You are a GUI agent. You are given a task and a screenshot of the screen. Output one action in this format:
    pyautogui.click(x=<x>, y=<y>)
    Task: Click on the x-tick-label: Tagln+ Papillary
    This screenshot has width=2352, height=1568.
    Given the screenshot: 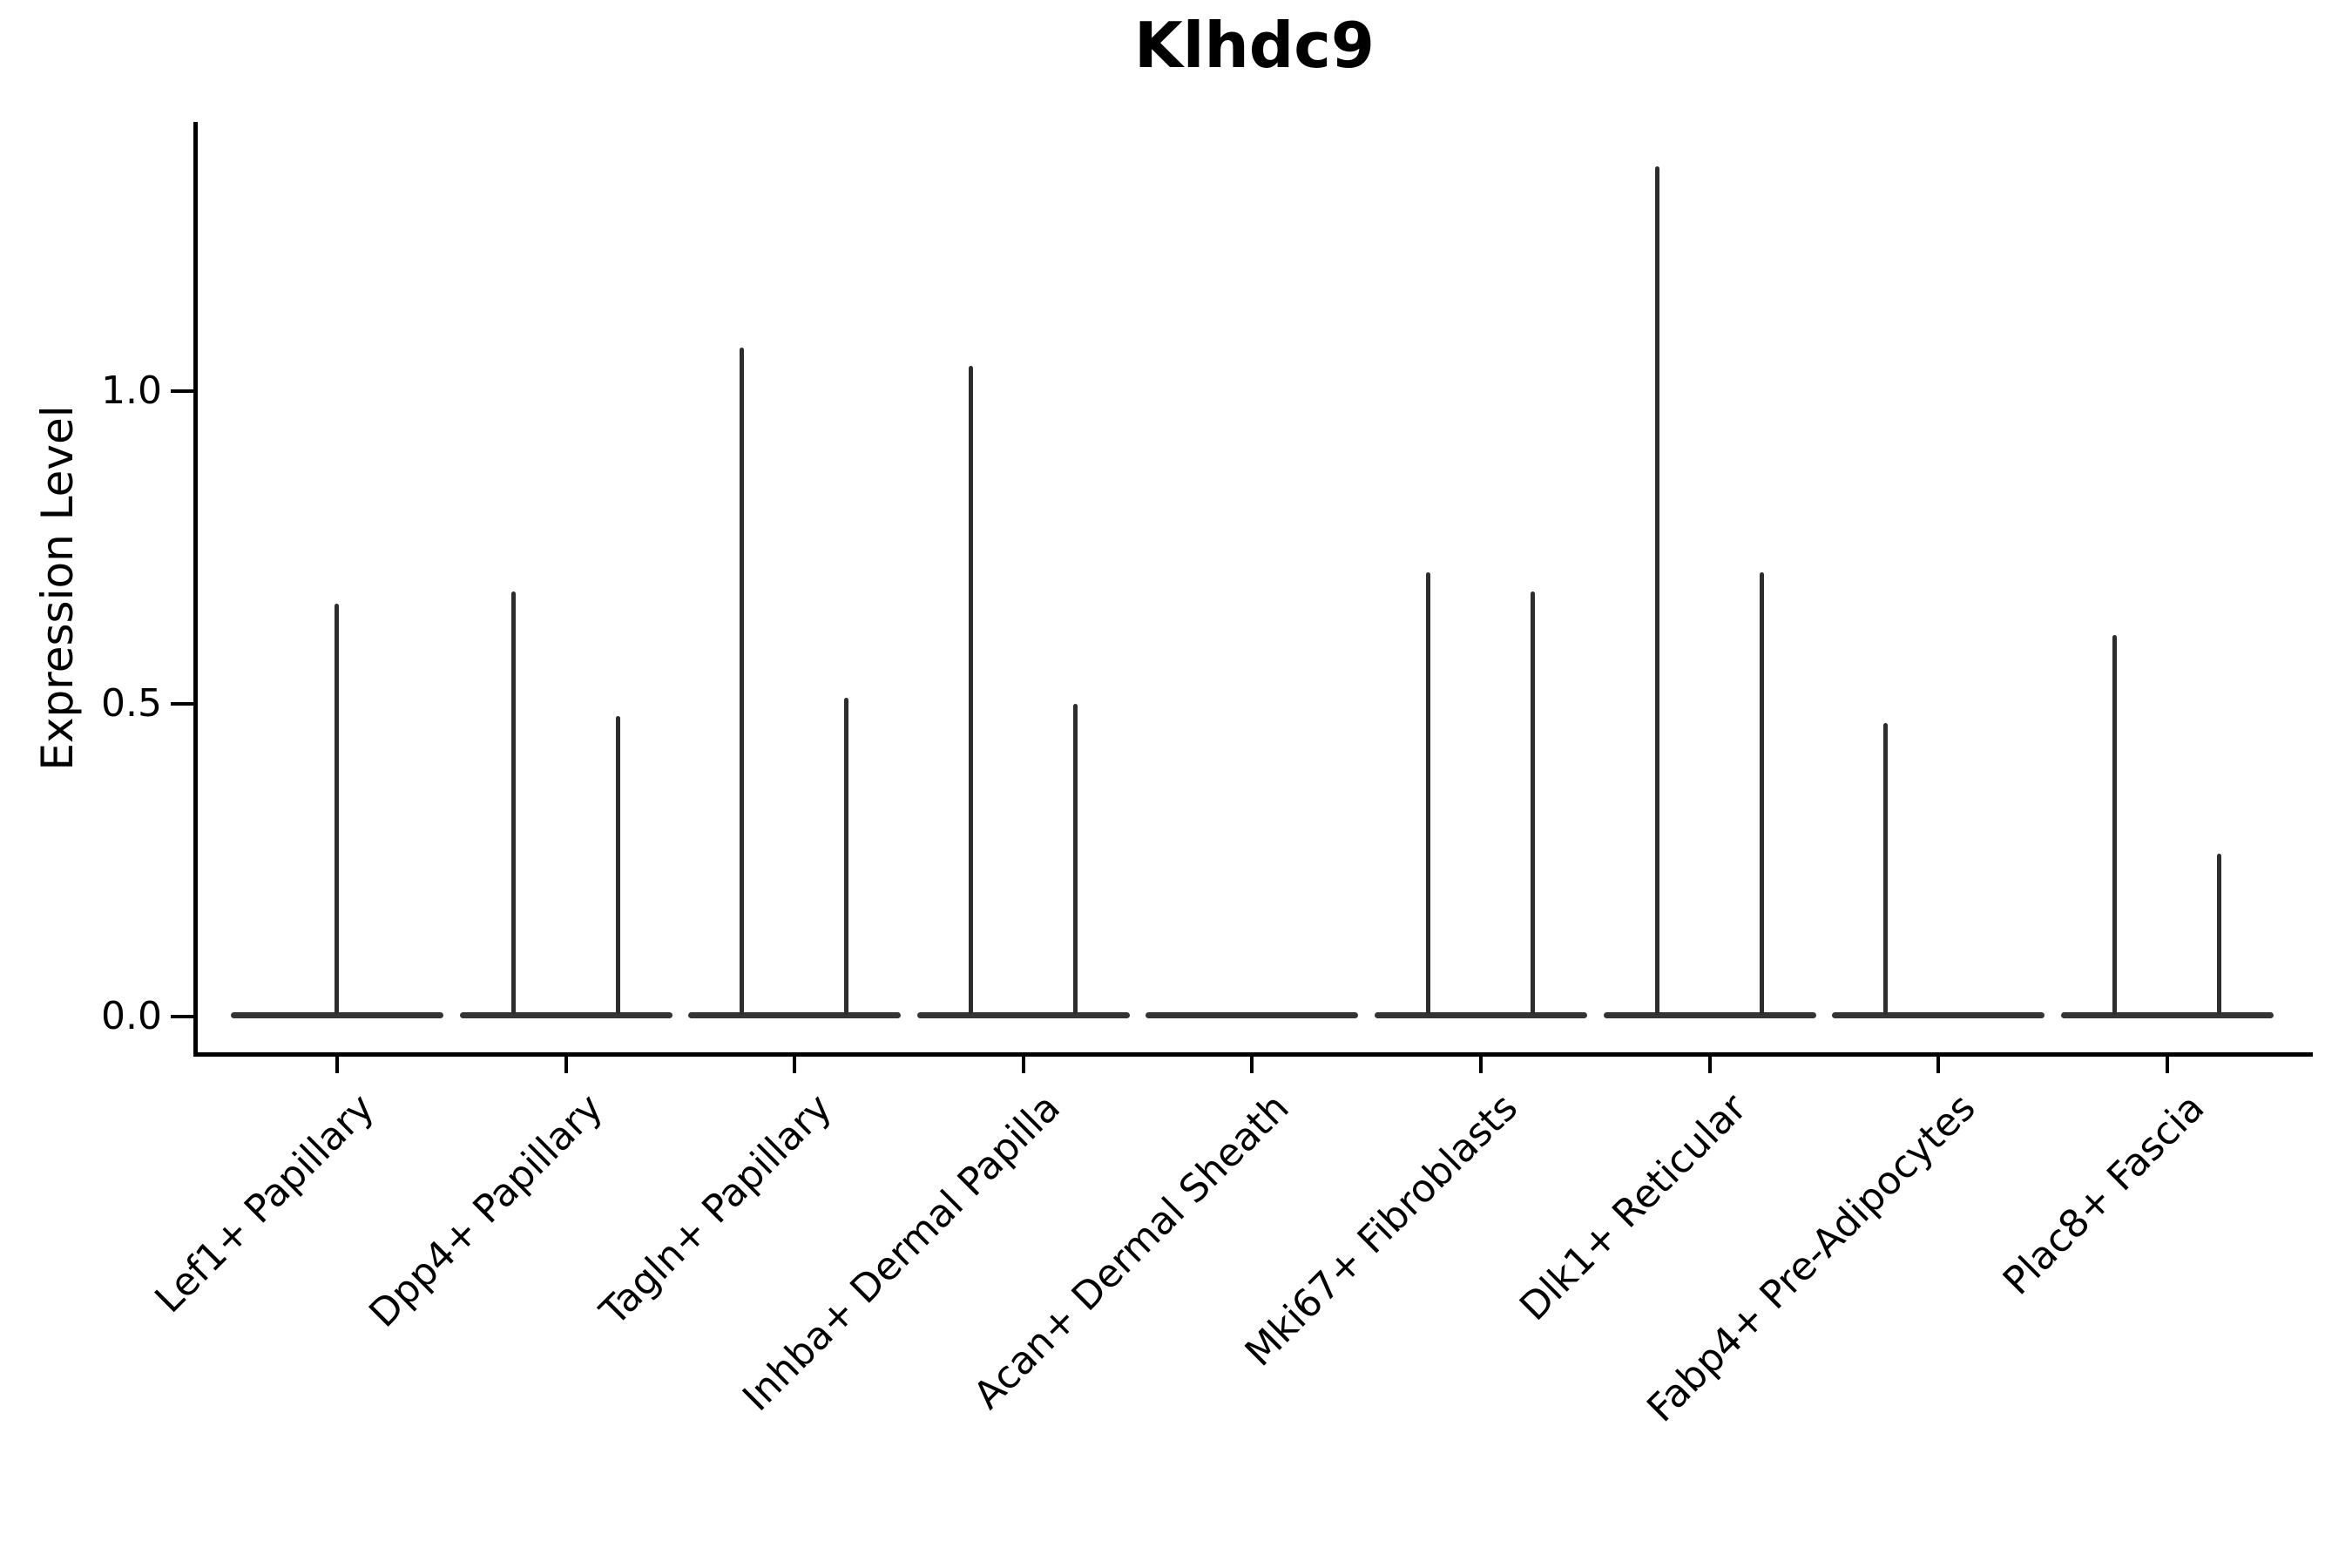 What is the action you would take?
    pyautogui.click(x=716, y=1210)
    